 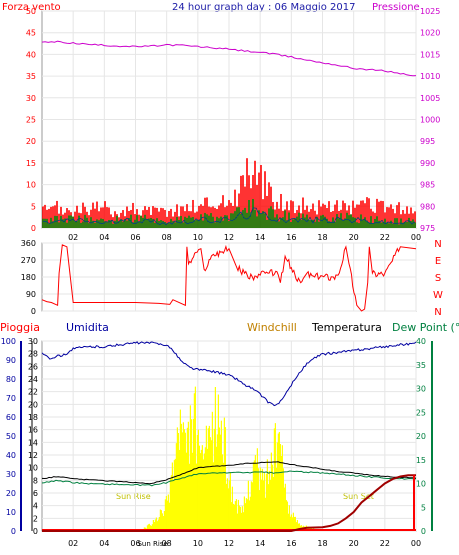 I want to click on humidity-tick-label: 90, so click(x=11, y=360).